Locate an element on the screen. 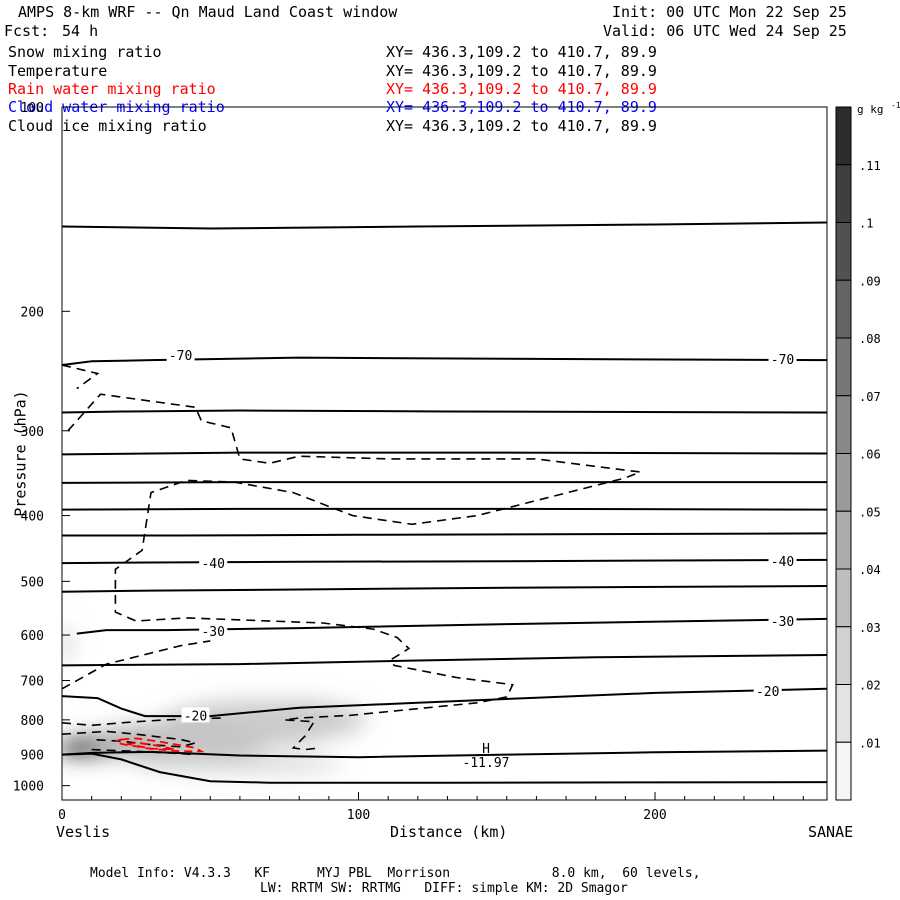 This screenshot has height=900, width=900. temp-label-5: -30 is located at coordinates (782, 622).